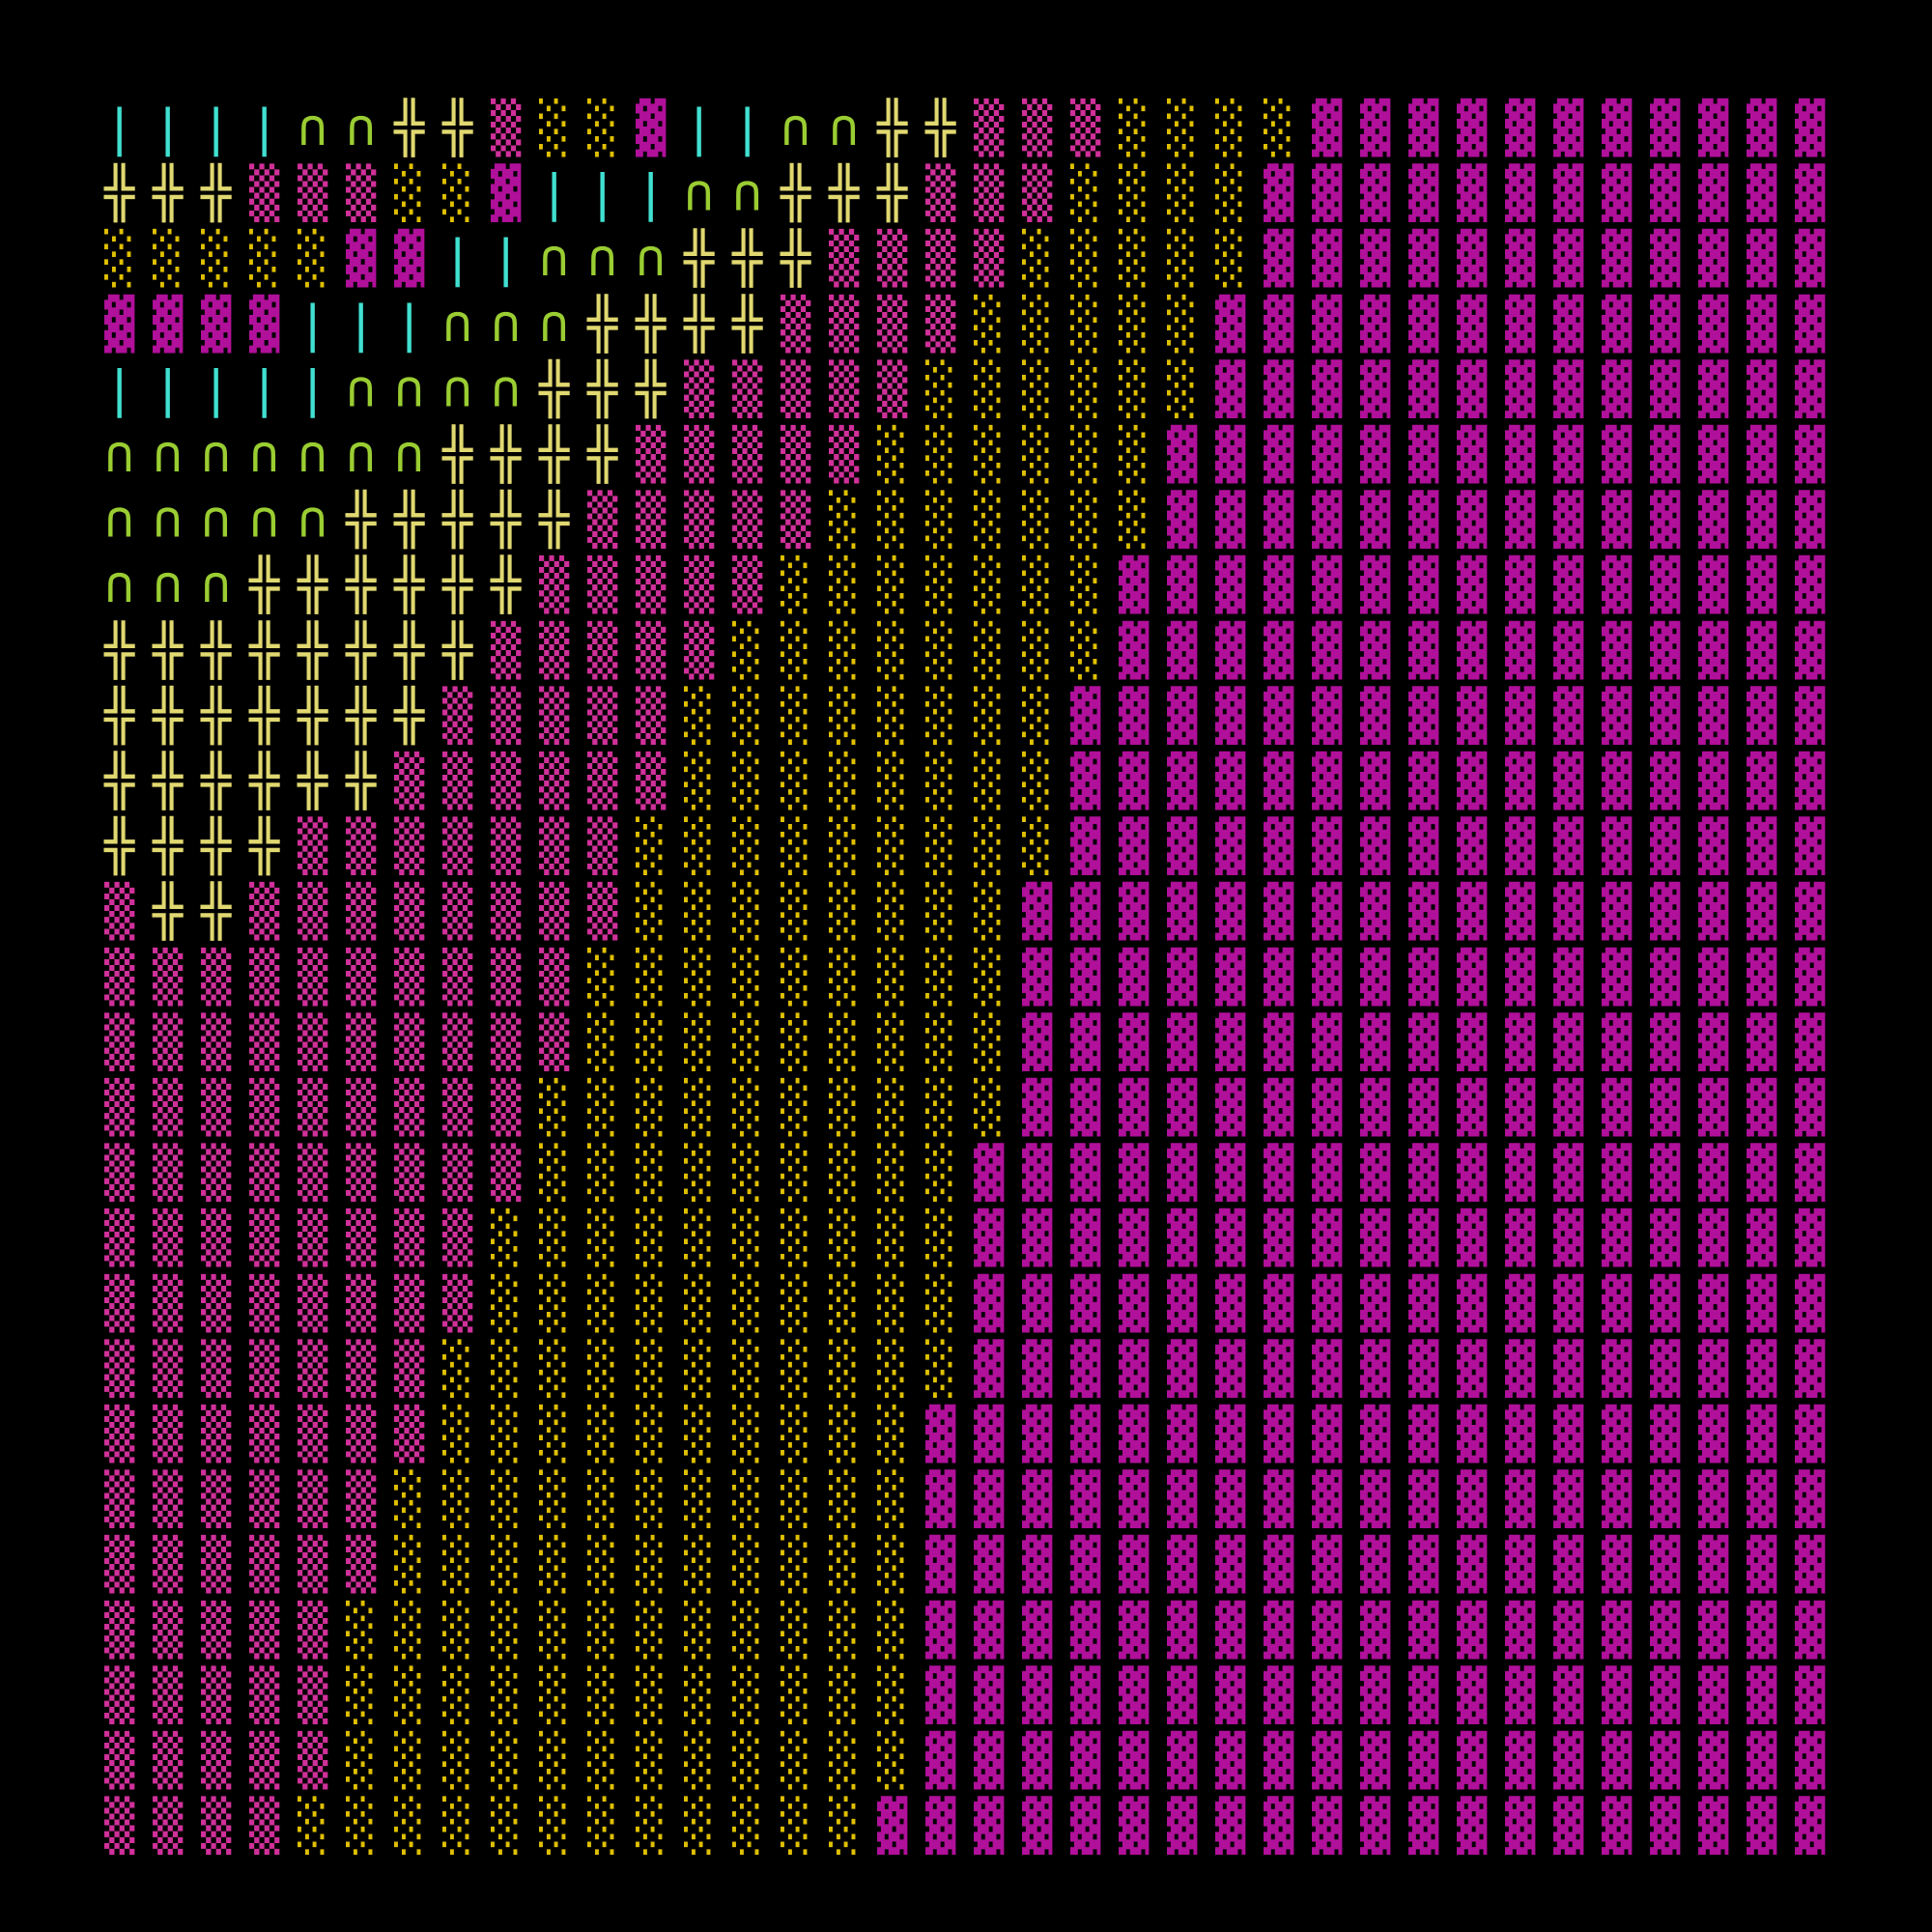 This screenshot has width=1932, height=1932. Describe the element at coordinates (964, 846) in the screenshot. I see `glyph-row: ╬ ╬ ╬ ╬ ▒ ▒ ▒ ▒ ▒ ▒ ▒ ░ ░ ░ ░ ░ ░ ░ ░ ░ ▓ ▓ ▓ ▓ ▓ ▓ ▓ ▓ ▓ ▓ ▓ ▓ ▓ ▓ ▓ ▓` at that location.